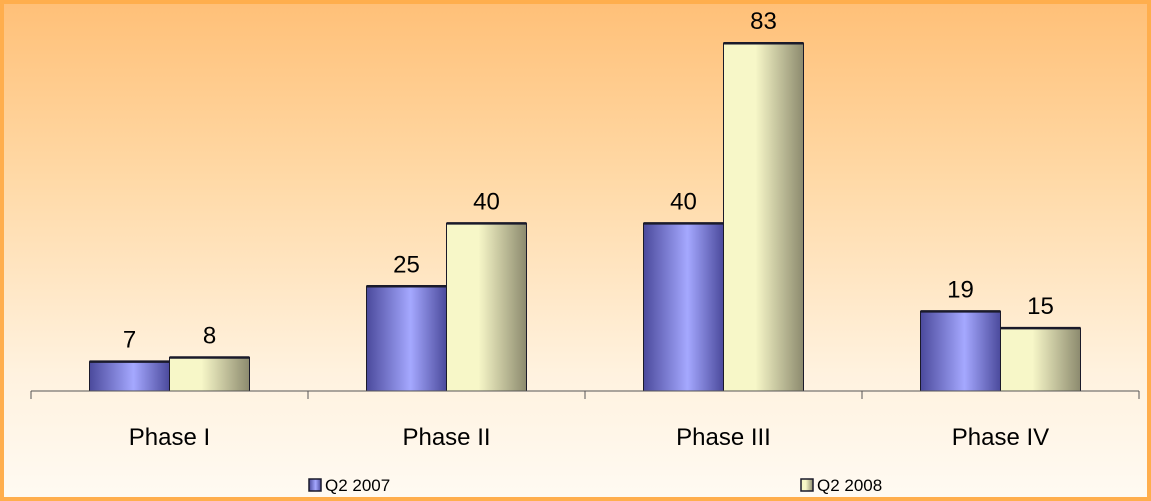 The image size is (1151, 501). What do you see at coordinates (446, 437) in the screenshot?
I see `x-tick-label: Phase II` at bounding box center [446, 437].